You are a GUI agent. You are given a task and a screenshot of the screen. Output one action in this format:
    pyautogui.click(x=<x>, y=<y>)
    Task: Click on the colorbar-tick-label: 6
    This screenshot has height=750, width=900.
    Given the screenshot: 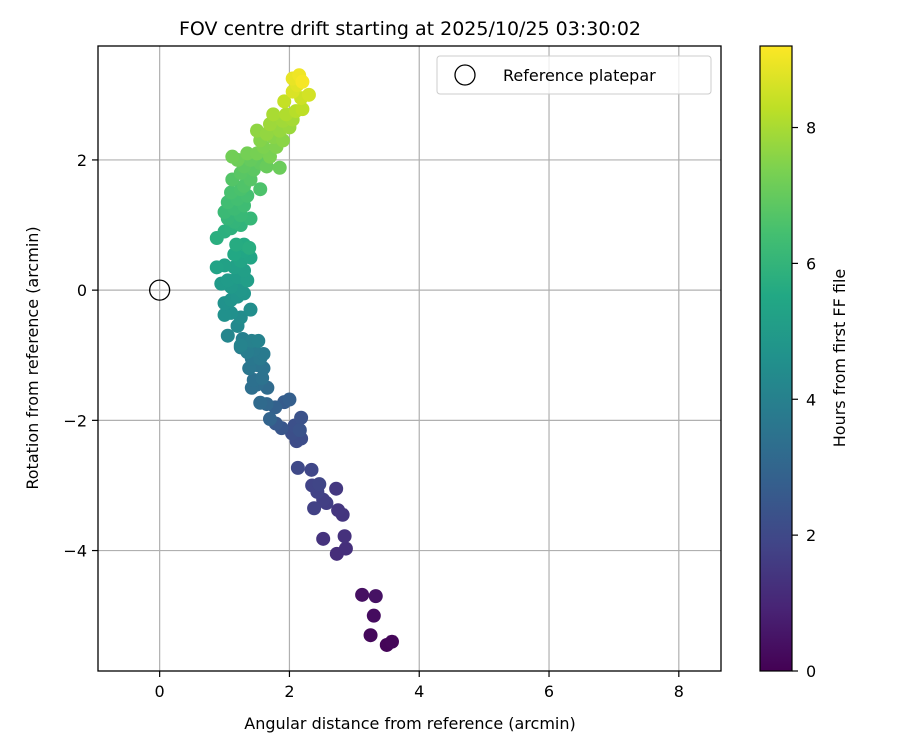 What is the action you would take?
    pyautogui.click(x=811, y=263)
    